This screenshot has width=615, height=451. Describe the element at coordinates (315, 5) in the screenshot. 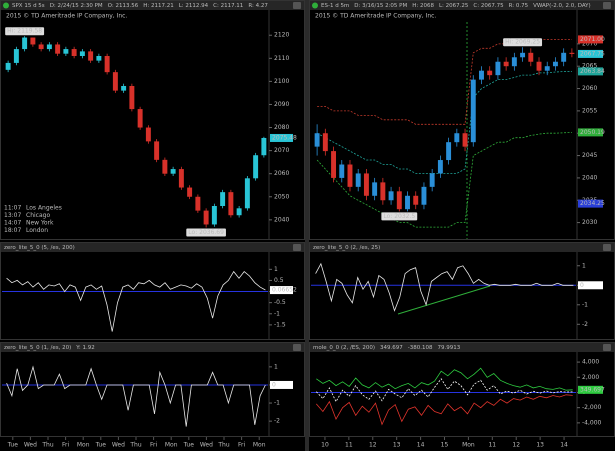

I see `status-icon` at that location.